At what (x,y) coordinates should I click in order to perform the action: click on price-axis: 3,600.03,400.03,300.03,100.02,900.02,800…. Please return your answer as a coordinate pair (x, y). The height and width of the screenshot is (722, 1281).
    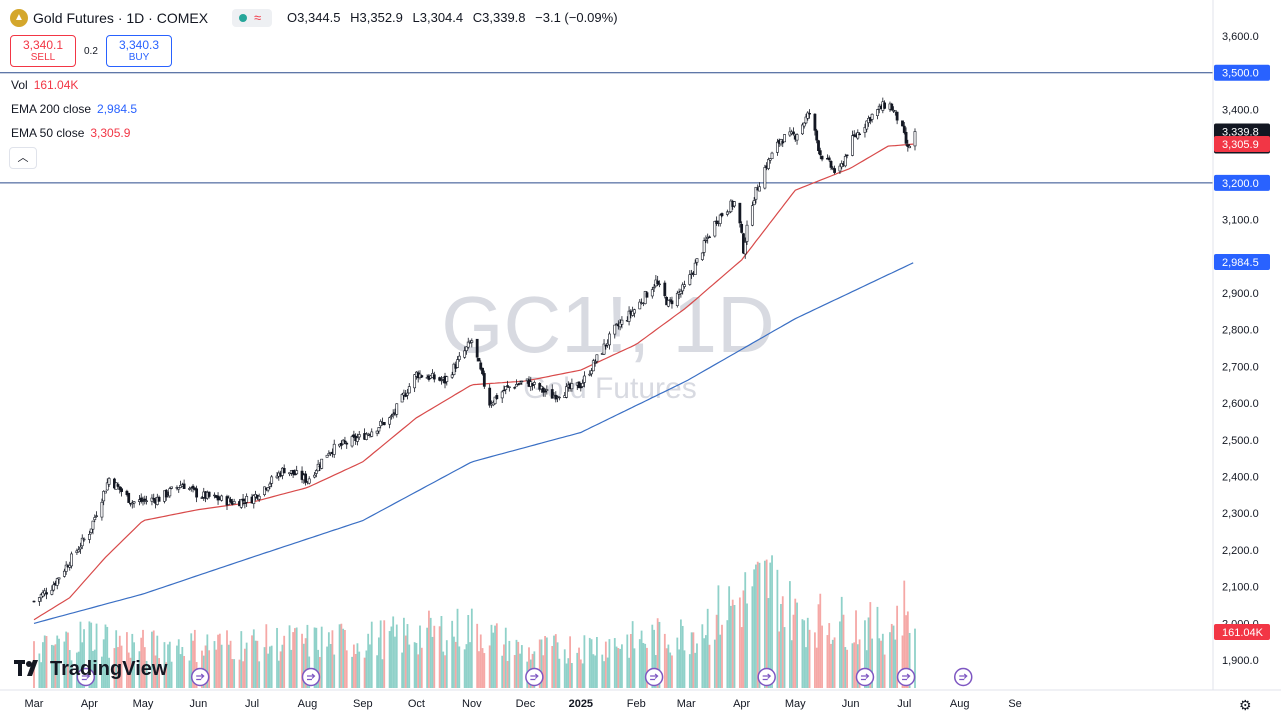
    Looking at the image, I should click on (1235, 345).